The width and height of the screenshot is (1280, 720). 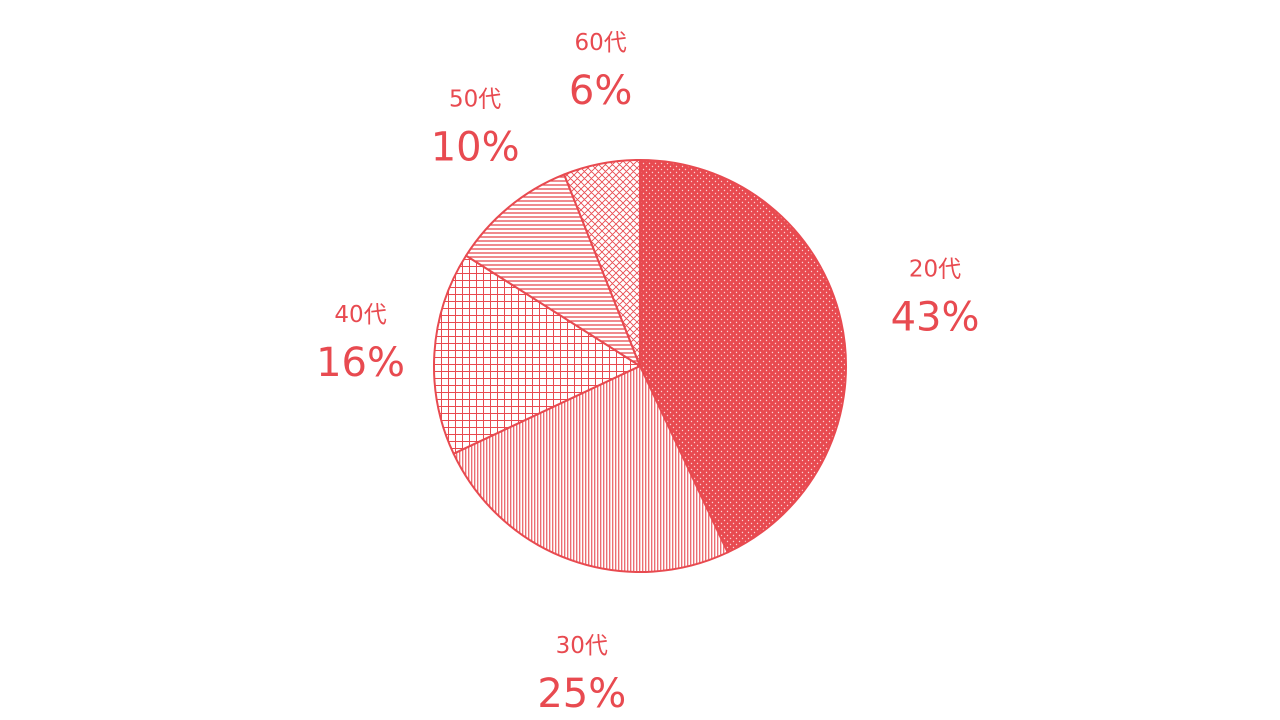 What do you see at coordinates (581, 694) in the screenshot?
I see `slice-percent-label: 25%` at bounding box center [581, 694].